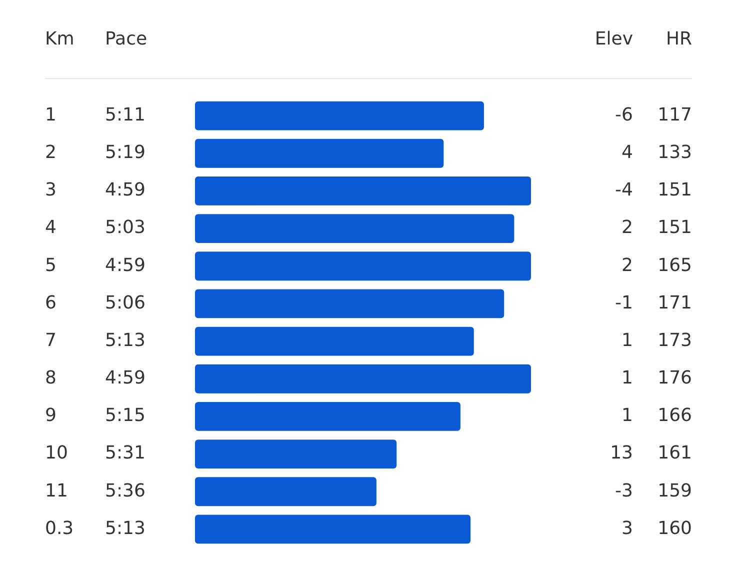  I want to click on text: 159, so click(675, 491).